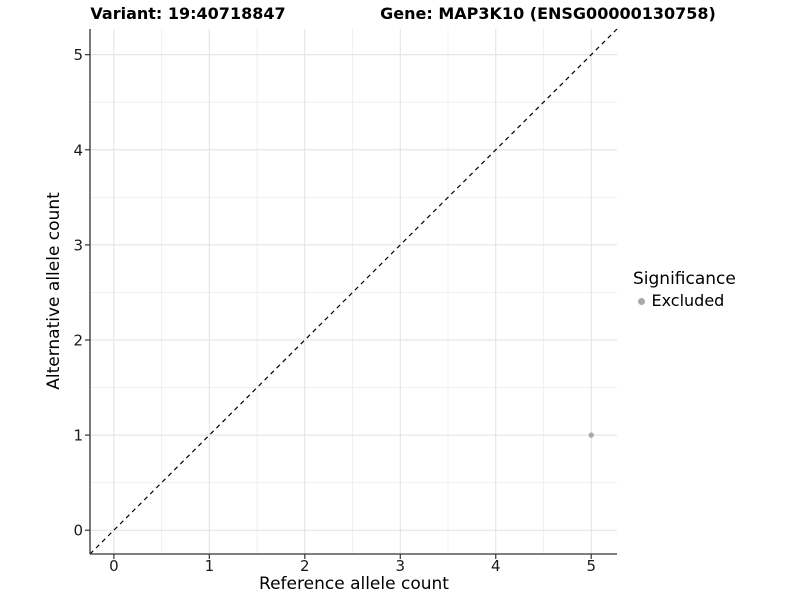  Describe the element at coordinates (401, 566) in the screenshot. I see `x-tick-label: 3` at that location.